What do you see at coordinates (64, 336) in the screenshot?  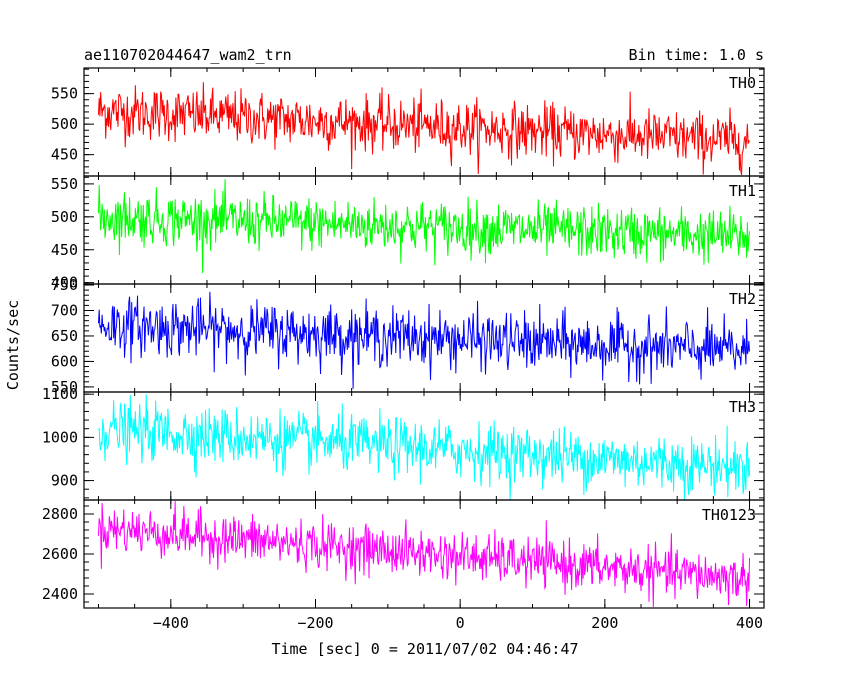 I see `y-tick-label: 650` at bounding box center [64, 336].